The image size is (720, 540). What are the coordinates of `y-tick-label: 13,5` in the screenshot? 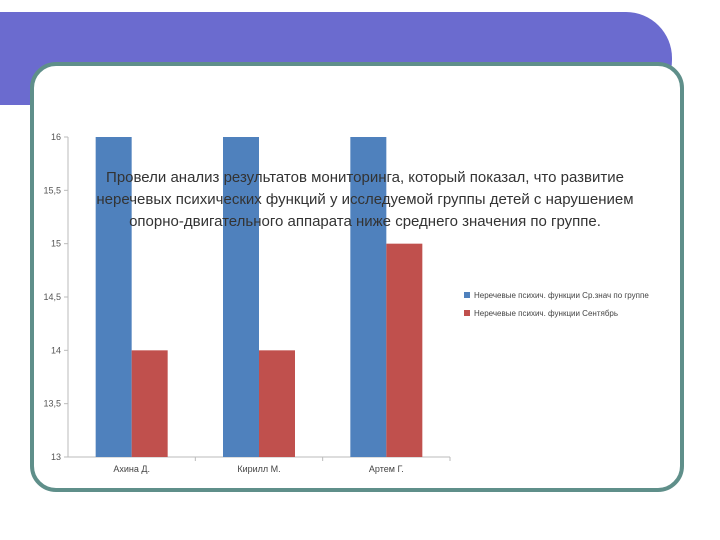 It's located at (52, 404).